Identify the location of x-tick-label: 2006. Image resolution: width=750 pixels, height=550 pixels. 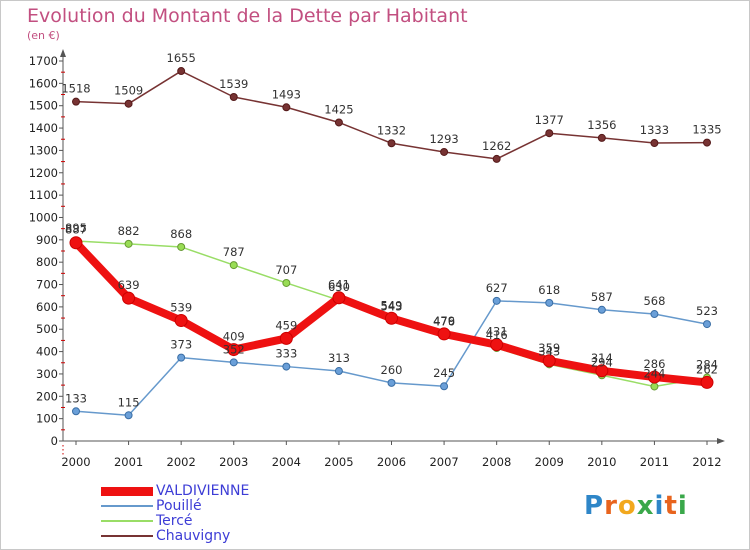
(391, 462).